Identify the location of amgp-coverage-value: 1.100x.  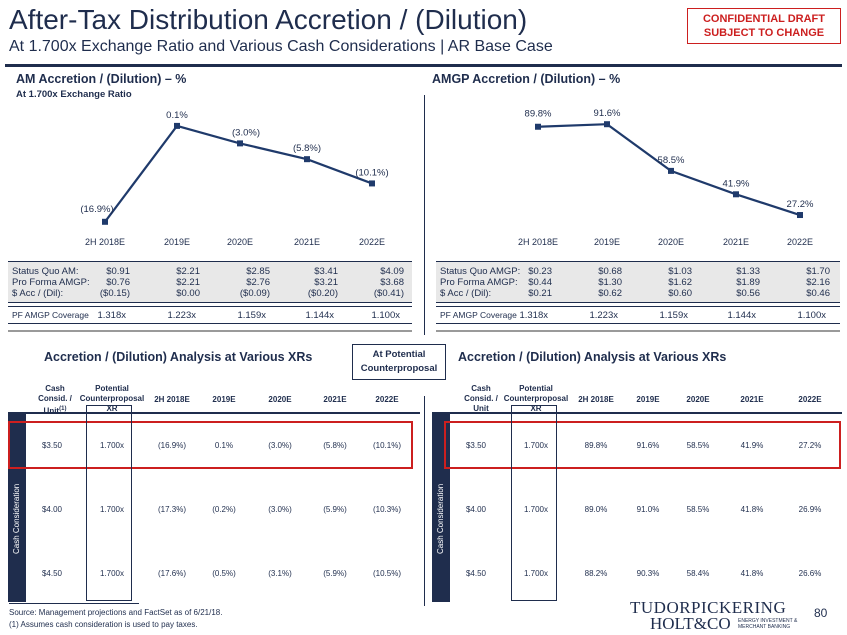
(811, 315).